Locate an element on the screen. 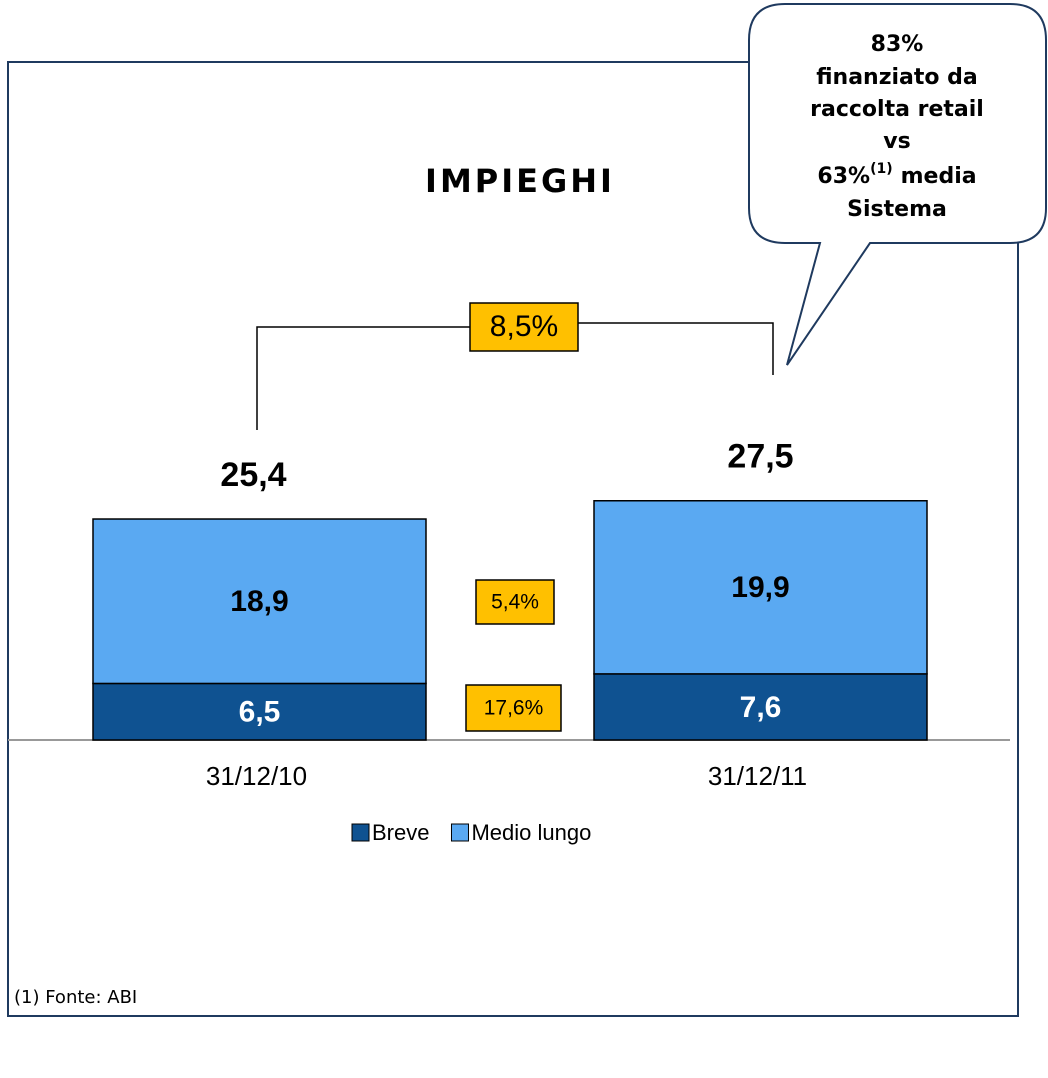 The width and height of the screenshot is (1048, 1078). bar-value-label: 7,6 is located at coordinates (761, 707).